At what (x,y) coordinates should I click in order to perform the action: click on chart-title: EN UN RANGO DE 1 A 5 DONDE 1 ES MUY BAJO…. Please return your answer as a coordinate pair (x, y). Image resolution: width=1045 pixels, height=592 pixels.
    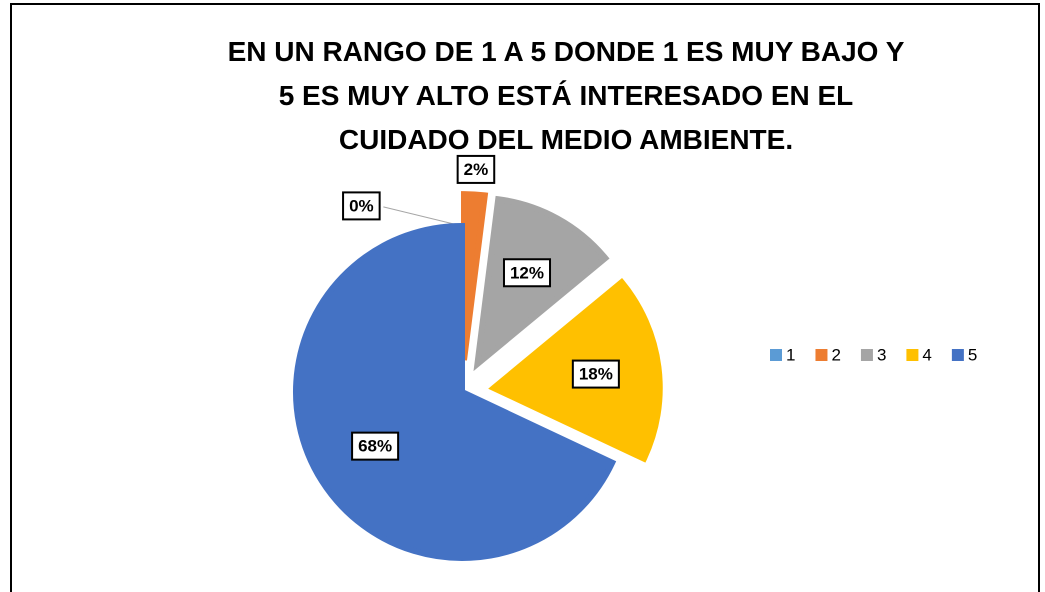
    Looking at the image, I should click on (566, 95).